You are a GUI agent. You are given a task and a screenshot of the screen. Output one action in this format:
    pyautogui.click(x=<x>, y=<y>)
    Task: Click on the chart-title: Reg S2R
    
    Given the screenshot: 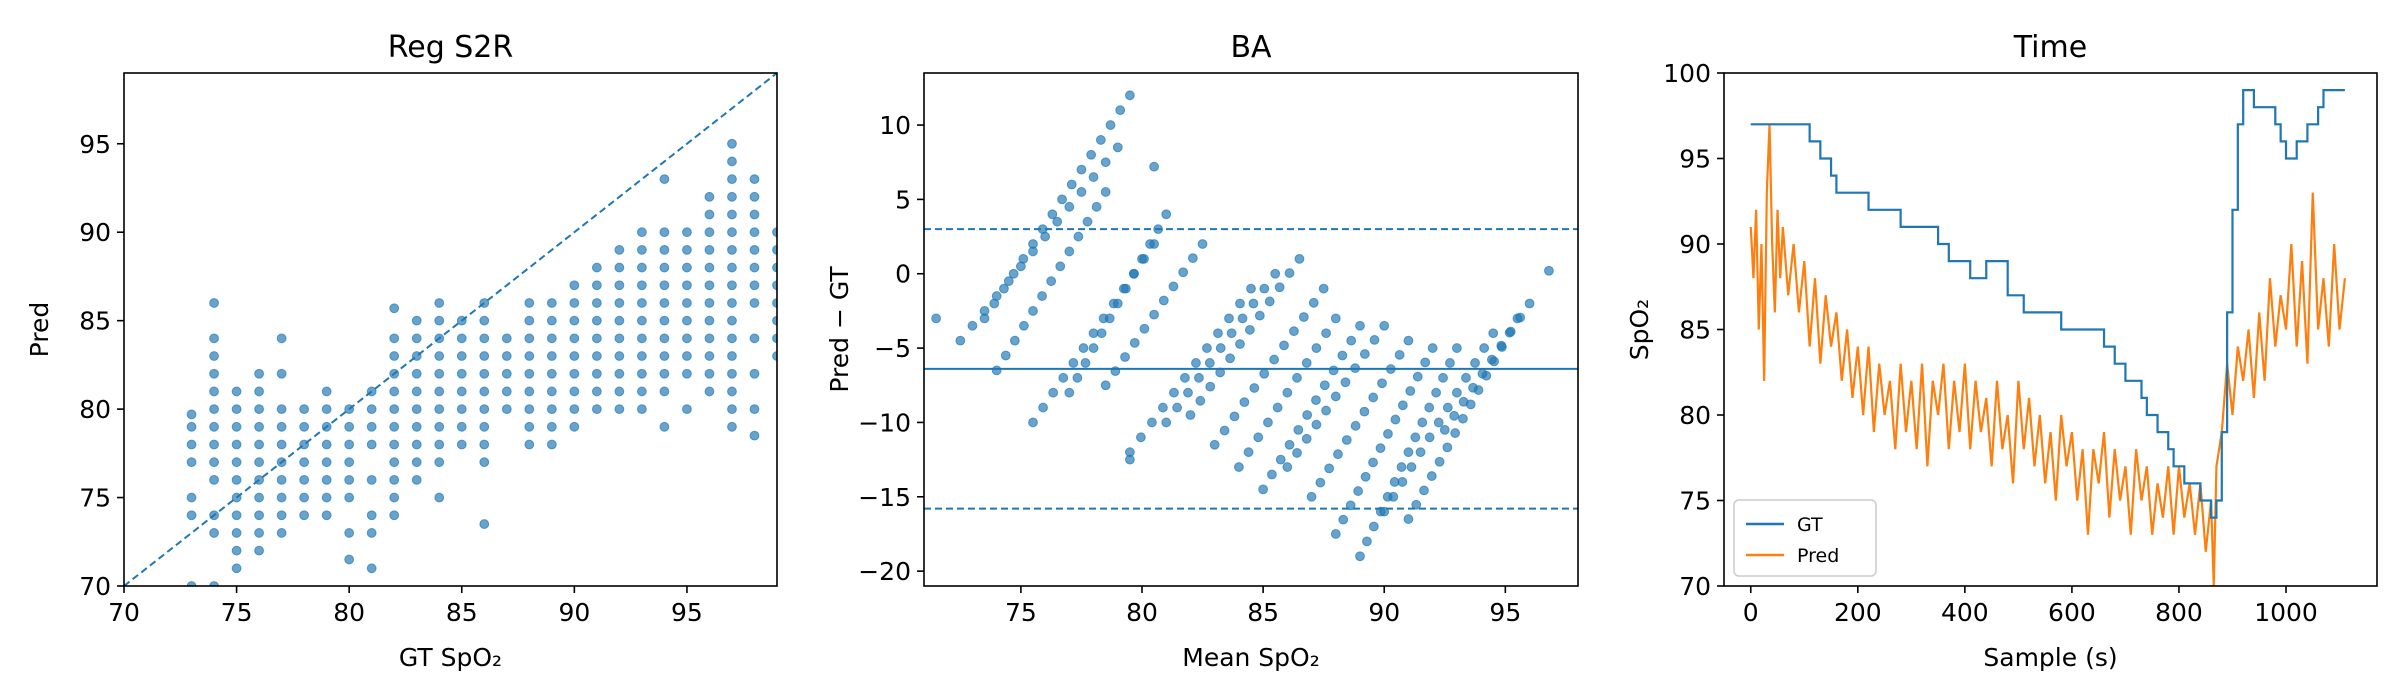 What is the action you would take?
    pyautogui.click(x=451, y=47)
    